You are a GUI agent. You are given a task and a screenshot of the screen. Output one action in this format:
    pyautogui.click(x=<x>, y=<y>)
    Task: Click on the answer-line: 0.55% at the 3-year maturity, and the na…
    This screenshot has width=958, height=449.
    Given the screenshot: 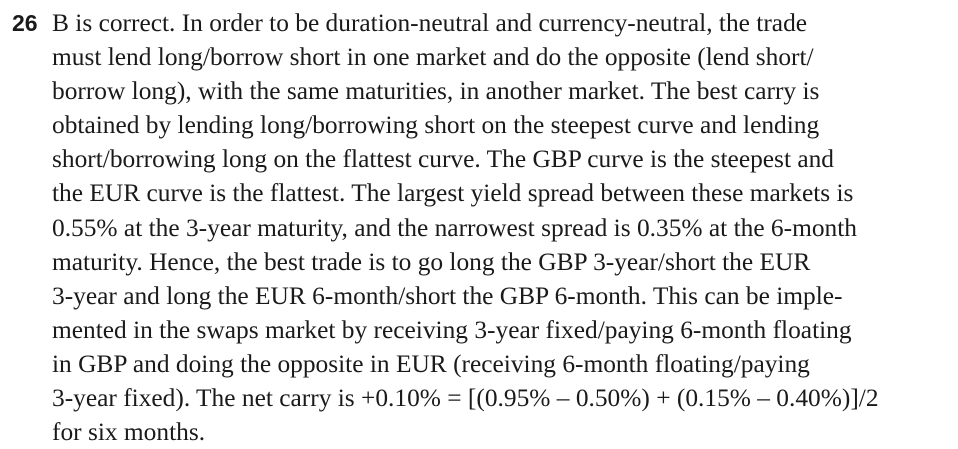 What is the action you would take?
    pyautogui.click(x=454, y=227)
    